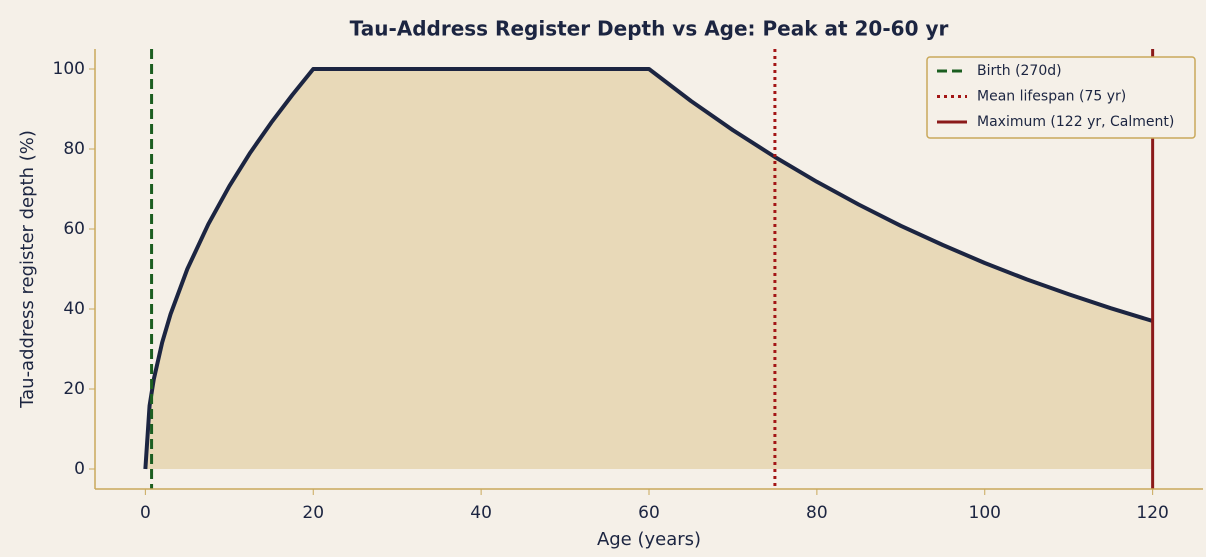 Image resolution: width=1206 pixels, height=557 pixels. Describe the element at coordinates (27, 269) in the screenshot. I see `y-axis-label: Tau-address register depth (%)` at that location.